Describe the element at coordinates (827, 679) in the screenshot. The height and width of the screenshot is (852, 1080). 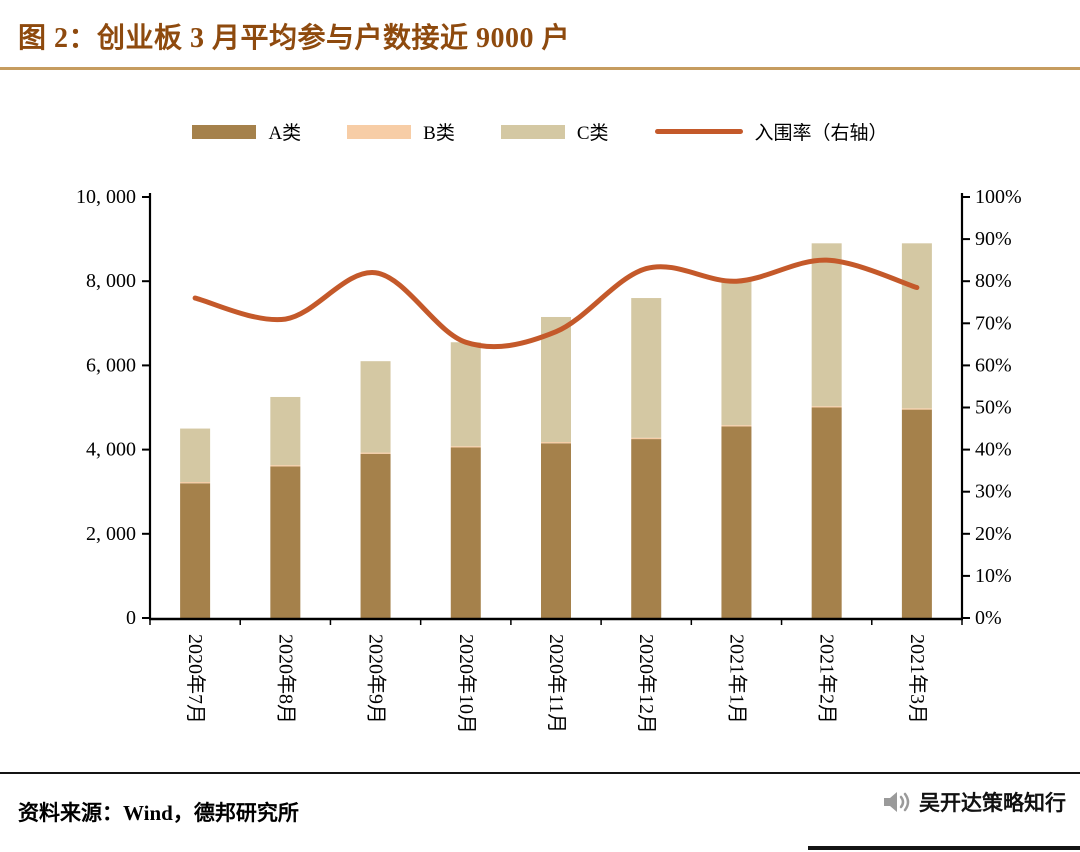
I see `x-axis-category-label: 2021年2月` at that location.